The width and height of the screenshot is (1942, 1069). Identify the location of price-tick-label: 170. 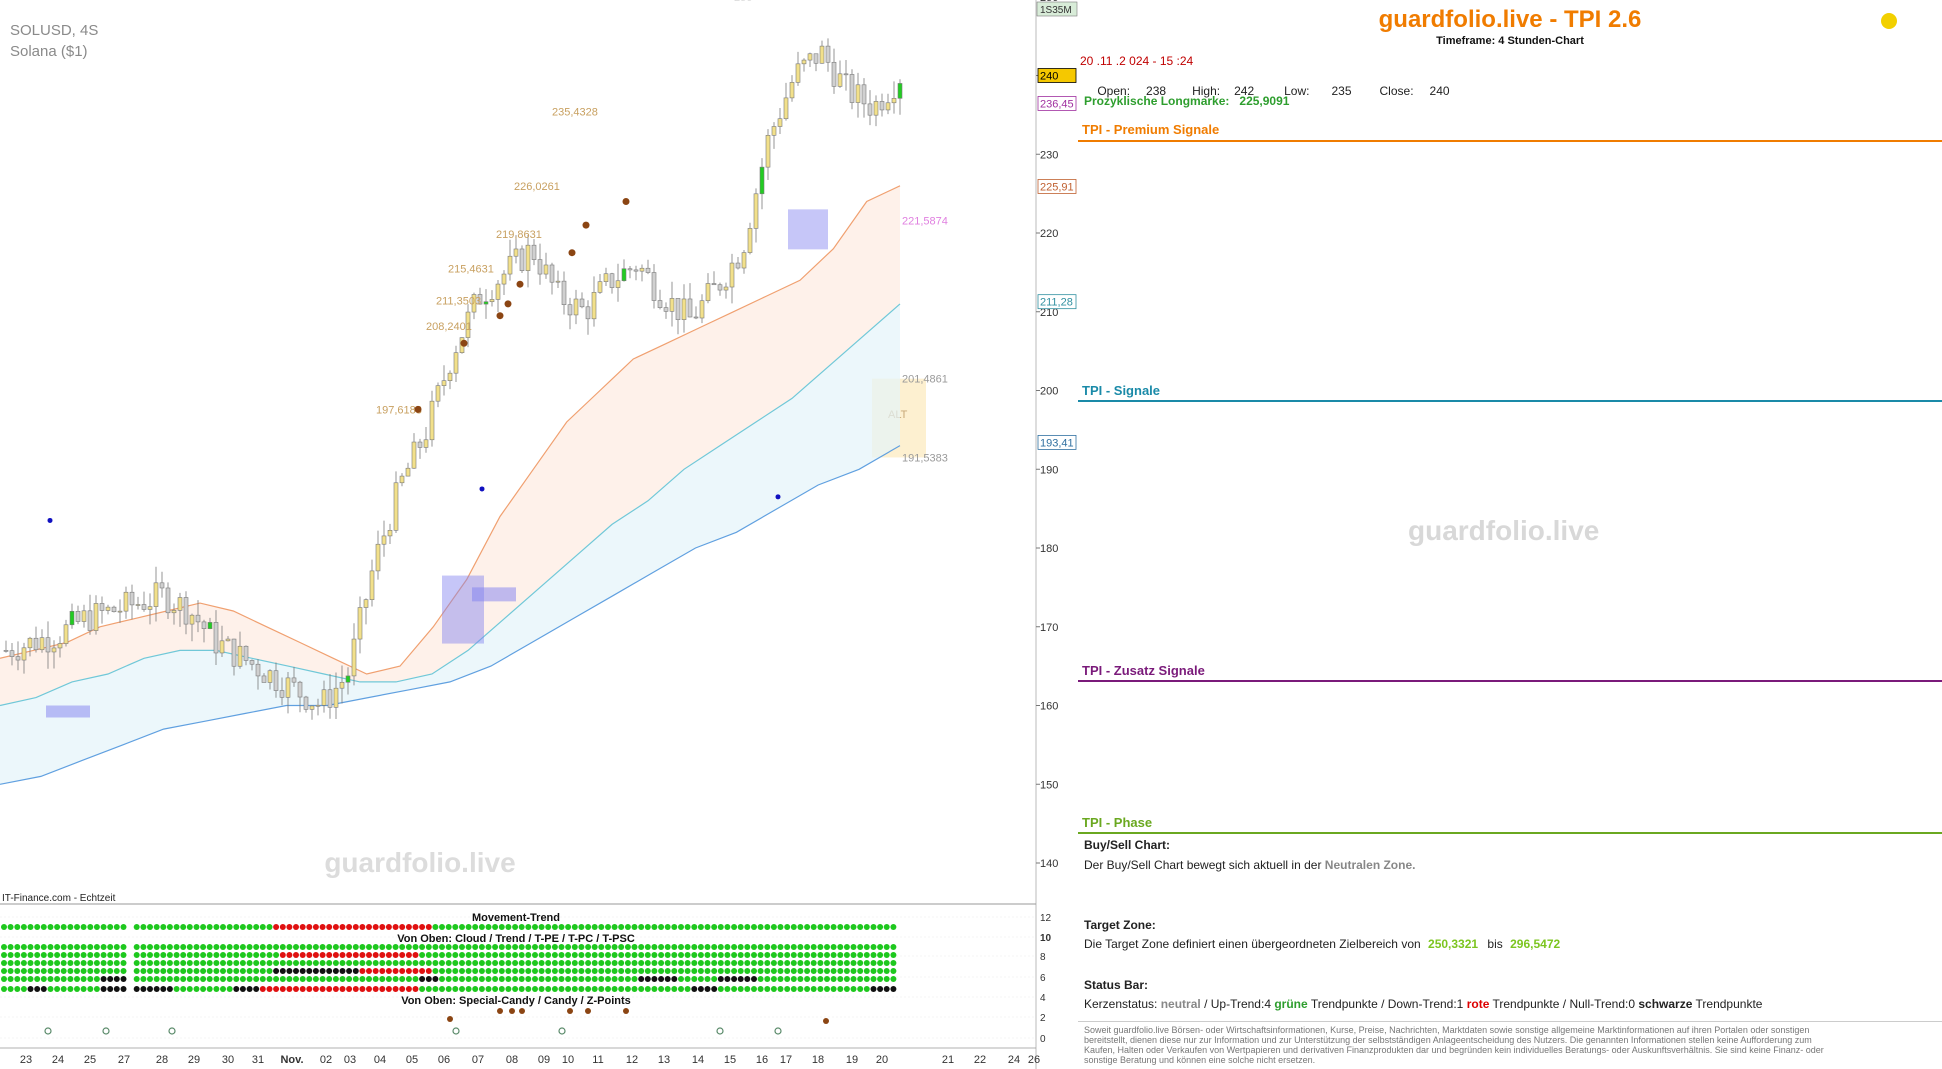
(1049, 628).